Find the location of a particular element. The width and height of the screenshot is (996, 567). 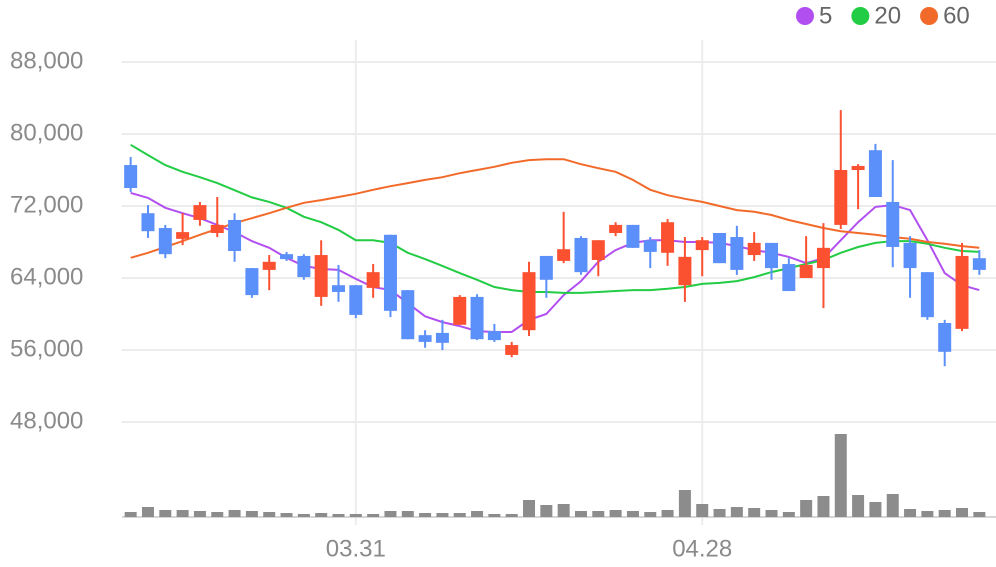

legend-label: 20 is located at coordinates (887, 15).